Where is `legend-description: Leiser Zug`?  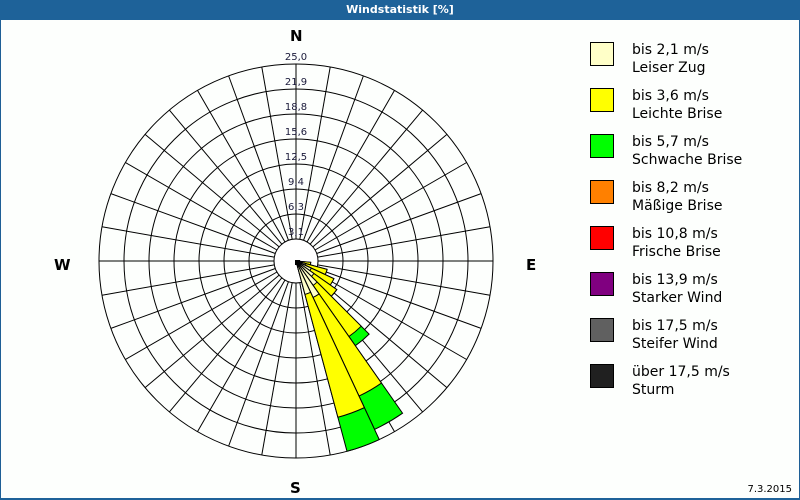
legend-description: Leiser Zug is located at coordinates (669, 68).